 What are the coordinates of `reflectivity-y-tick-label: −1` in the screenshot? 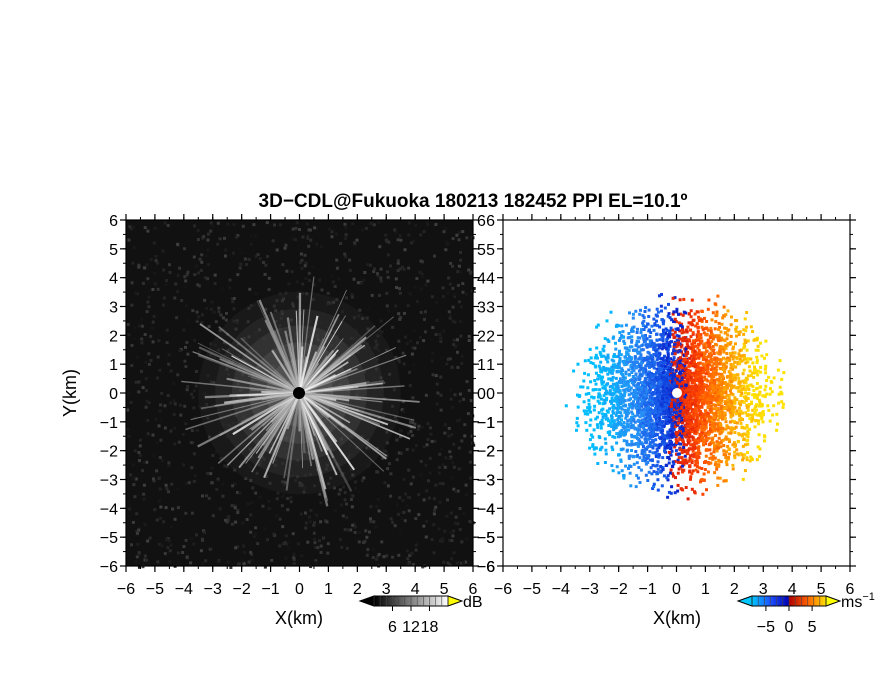 It's located at (109, 423).